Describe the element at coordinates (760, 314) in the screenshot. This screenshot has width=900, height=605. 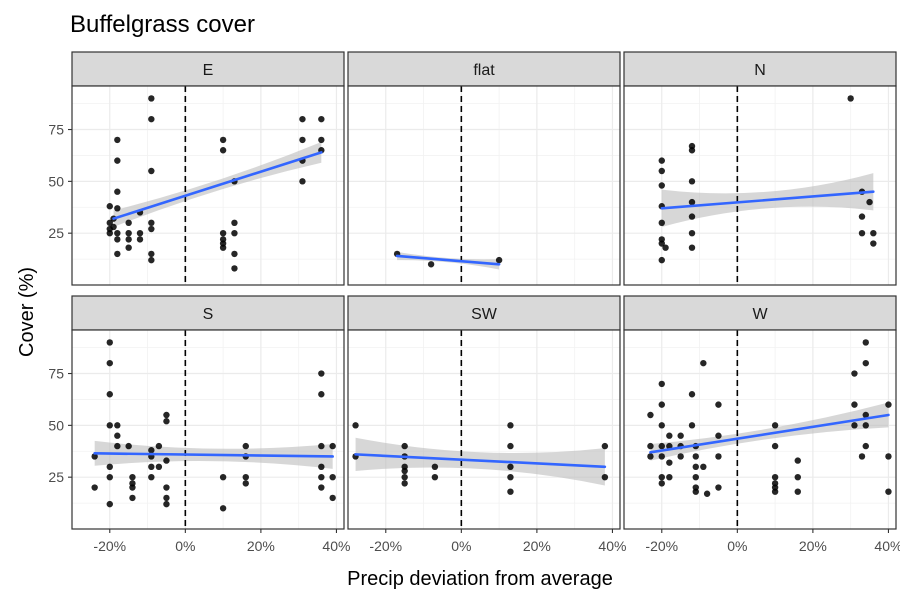
I see `facet-label-w: W` at that location.